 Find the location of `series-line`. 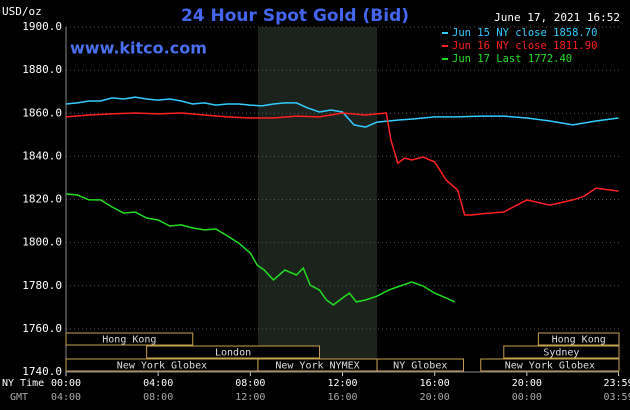

series-line is located at coordinates (342, 112).